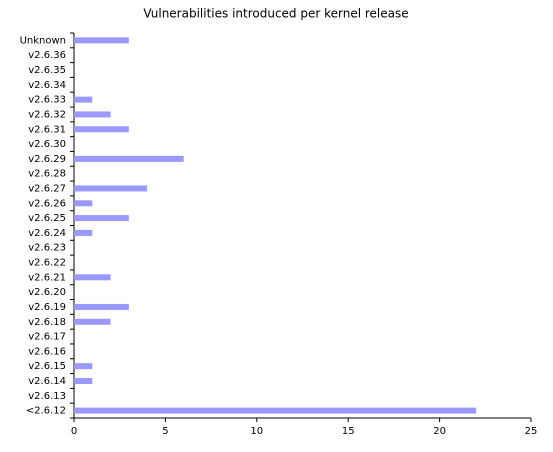 Image resolution: width=553 pixels, height=452 pixels. I want to click on y-tick-label: v2.6.26, so click(47, 203).